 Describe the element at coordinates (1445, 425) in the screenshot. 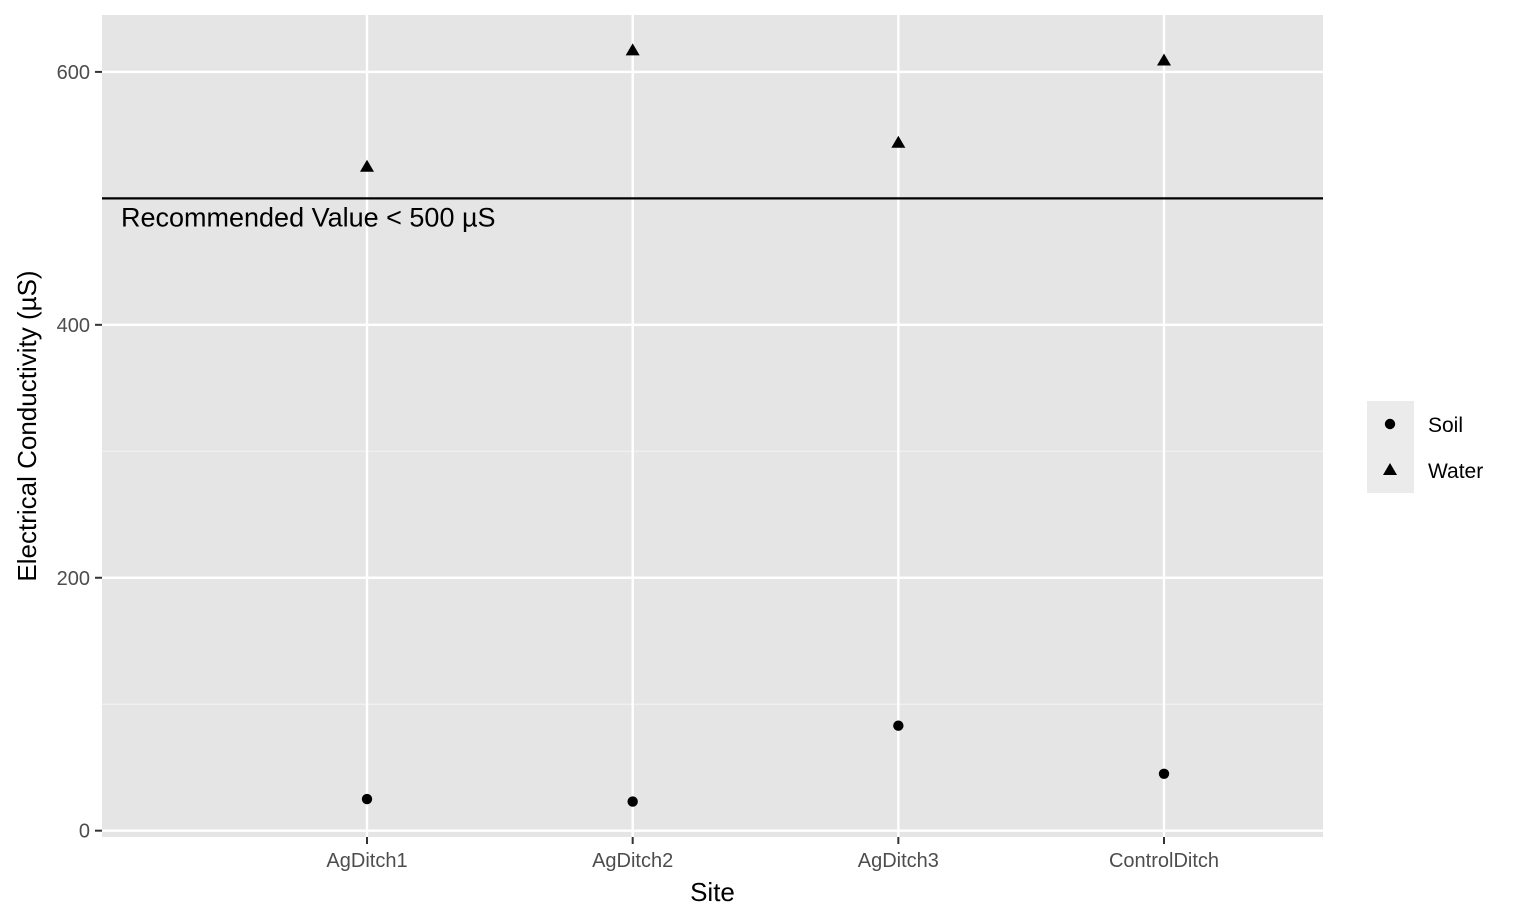

I see `legend-label: Soil` at that location.